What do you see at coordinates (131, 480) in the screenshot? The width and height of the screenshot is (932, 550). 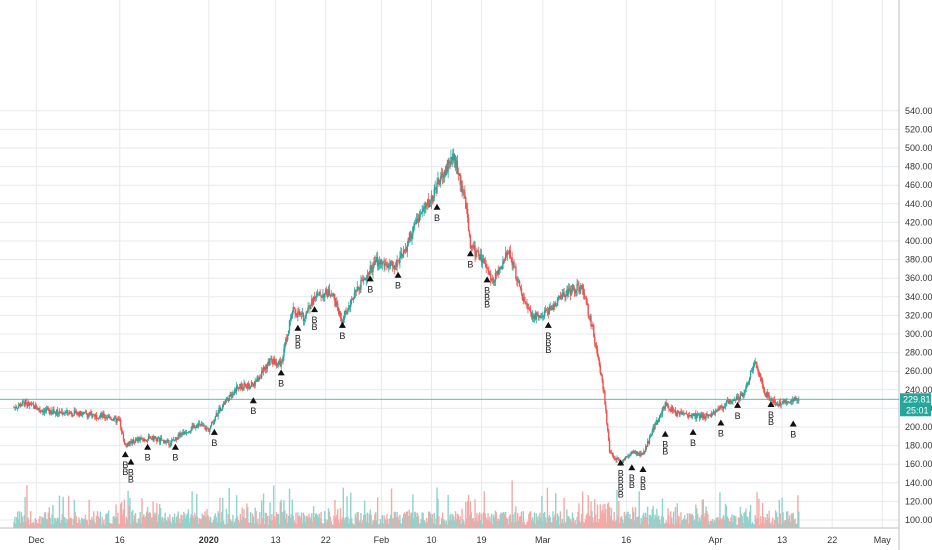 I see `buy-signal-label: B` at bounding box center [131, 480].